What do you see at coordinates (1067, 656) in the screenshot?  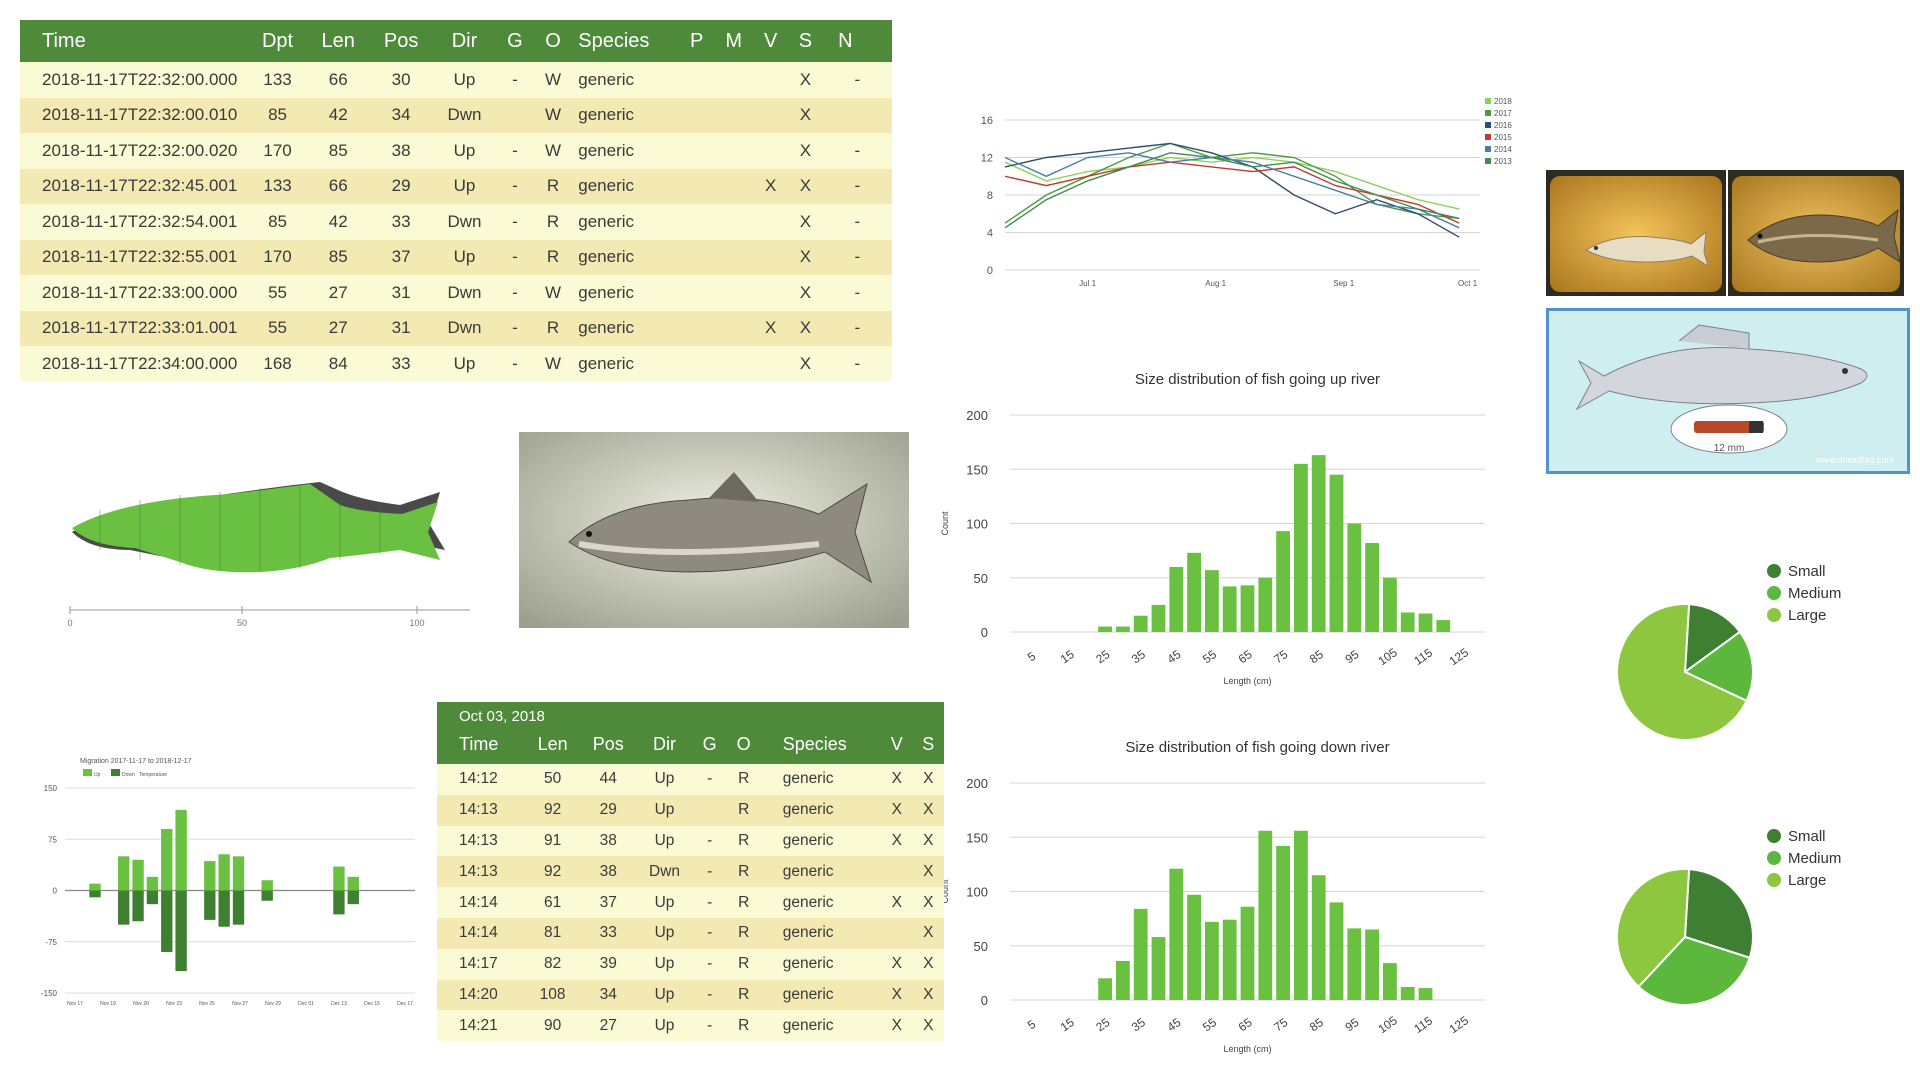 I see `x-tick-label: 15` at bounding box center [1067, 656].